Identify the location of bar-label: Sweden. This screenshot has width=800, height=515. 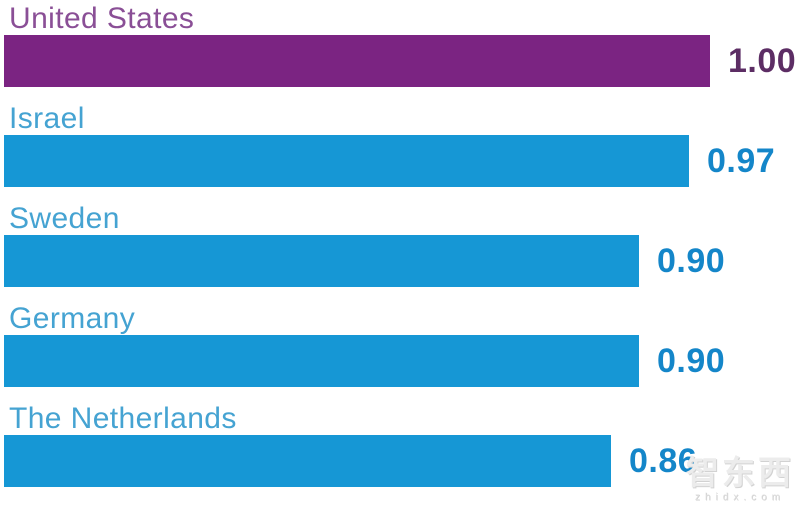
(64, 218).